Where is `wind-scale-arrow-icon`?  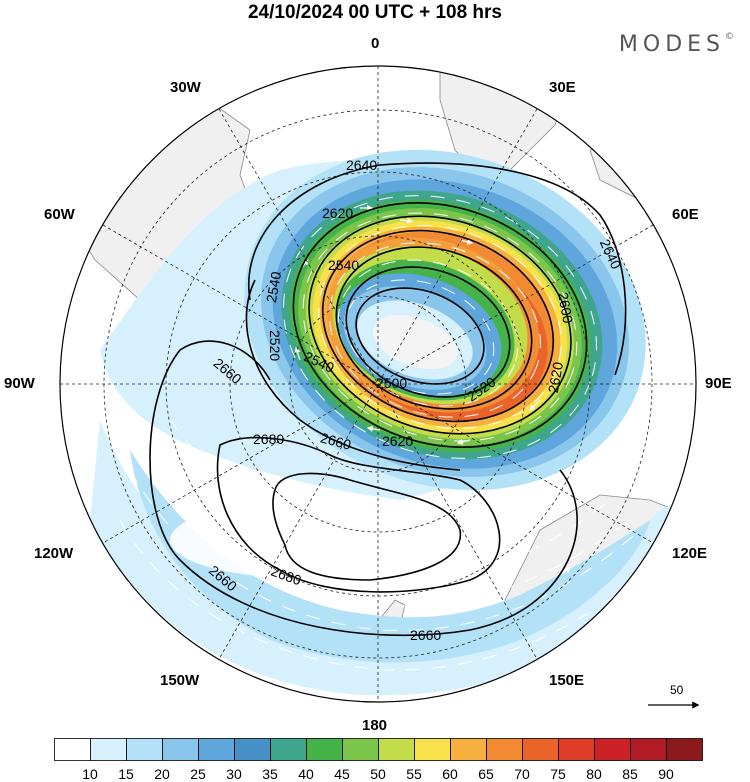
wind-scale-arrow-icon is located at coordinates (674, 705).